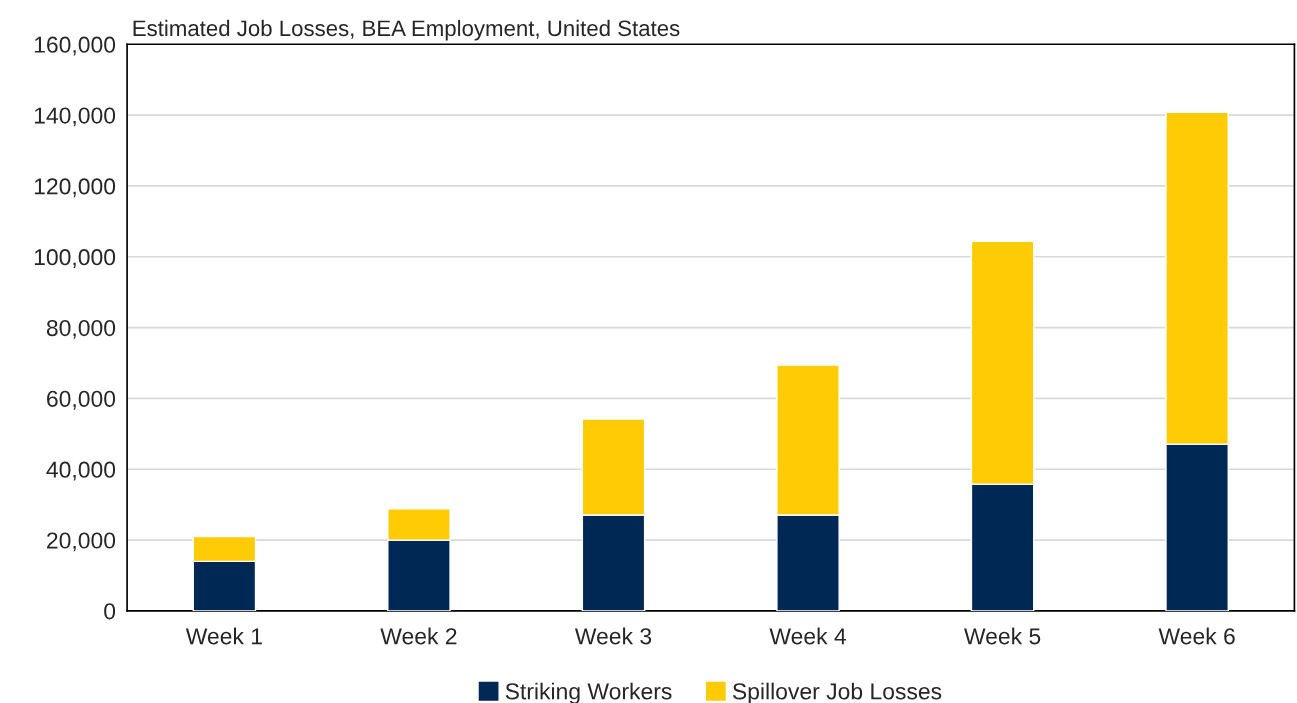 This screenshot has width=1297, height=703. I want to click on x-tick-label: Week 3, so click(613, 636).